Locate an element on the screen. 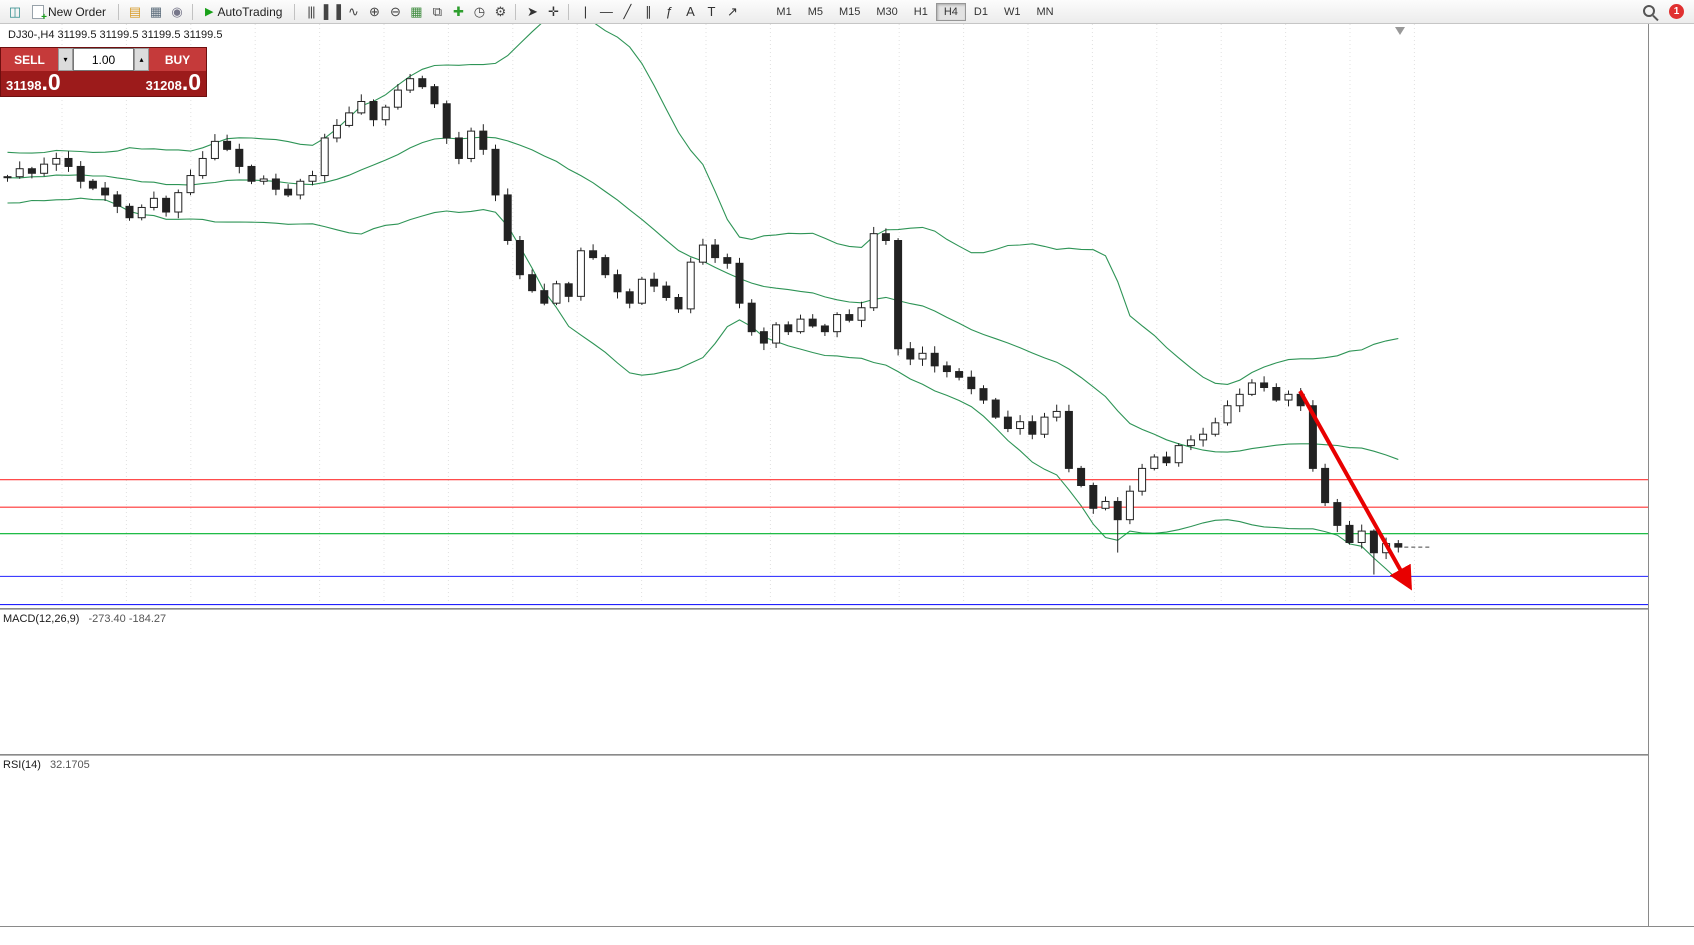 The height and width of the screenshot is (945, 1694). chart-window-icon: ◫ is located at coordinates (14, 11).